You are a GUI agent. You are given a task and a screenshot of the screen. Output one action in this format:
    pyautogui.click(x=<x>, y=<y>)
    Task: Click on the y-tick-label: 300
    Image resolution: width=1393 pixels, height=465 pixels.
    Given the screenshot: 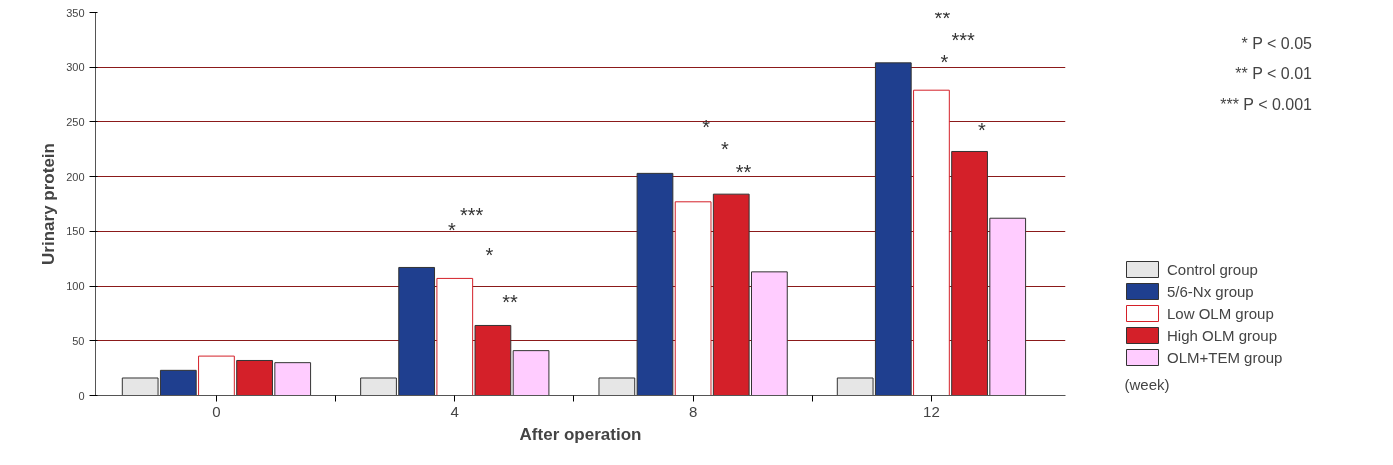 What is the action you would take?
    pyautogui.click(x=75, y=67)
    